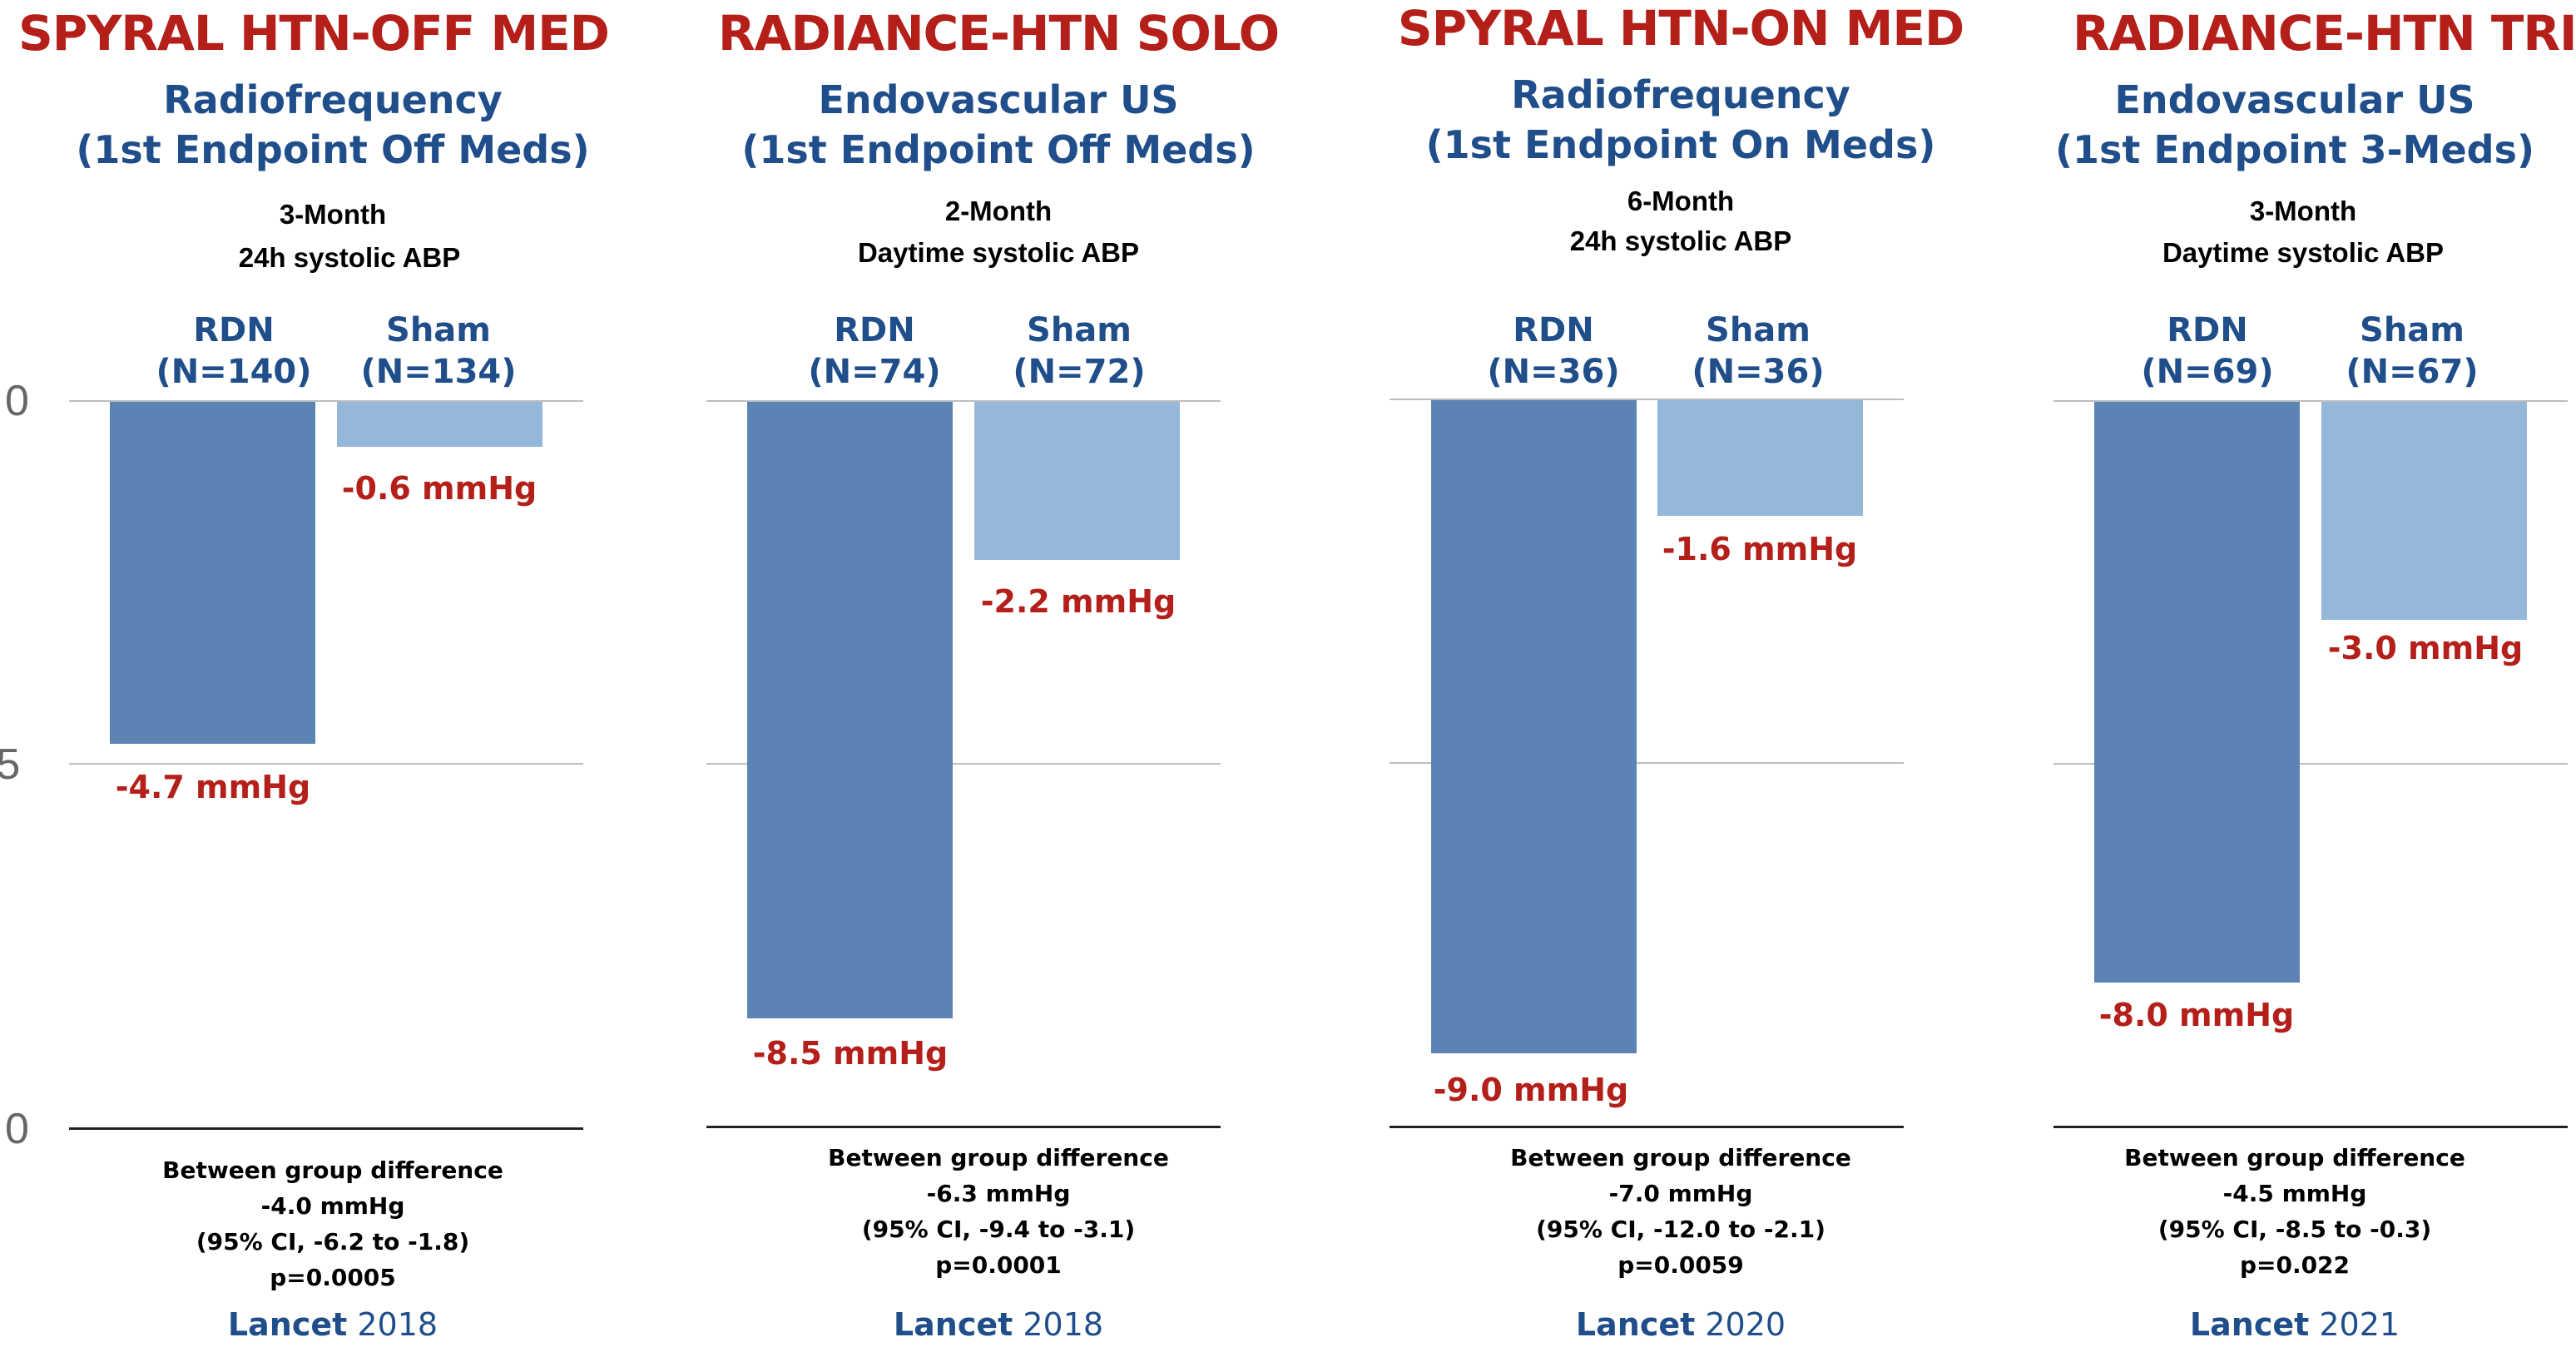 This screenshot has width=2576, height=1352. I want to click on rdn-group-label: RDN (N=69), so click(2207, 351).